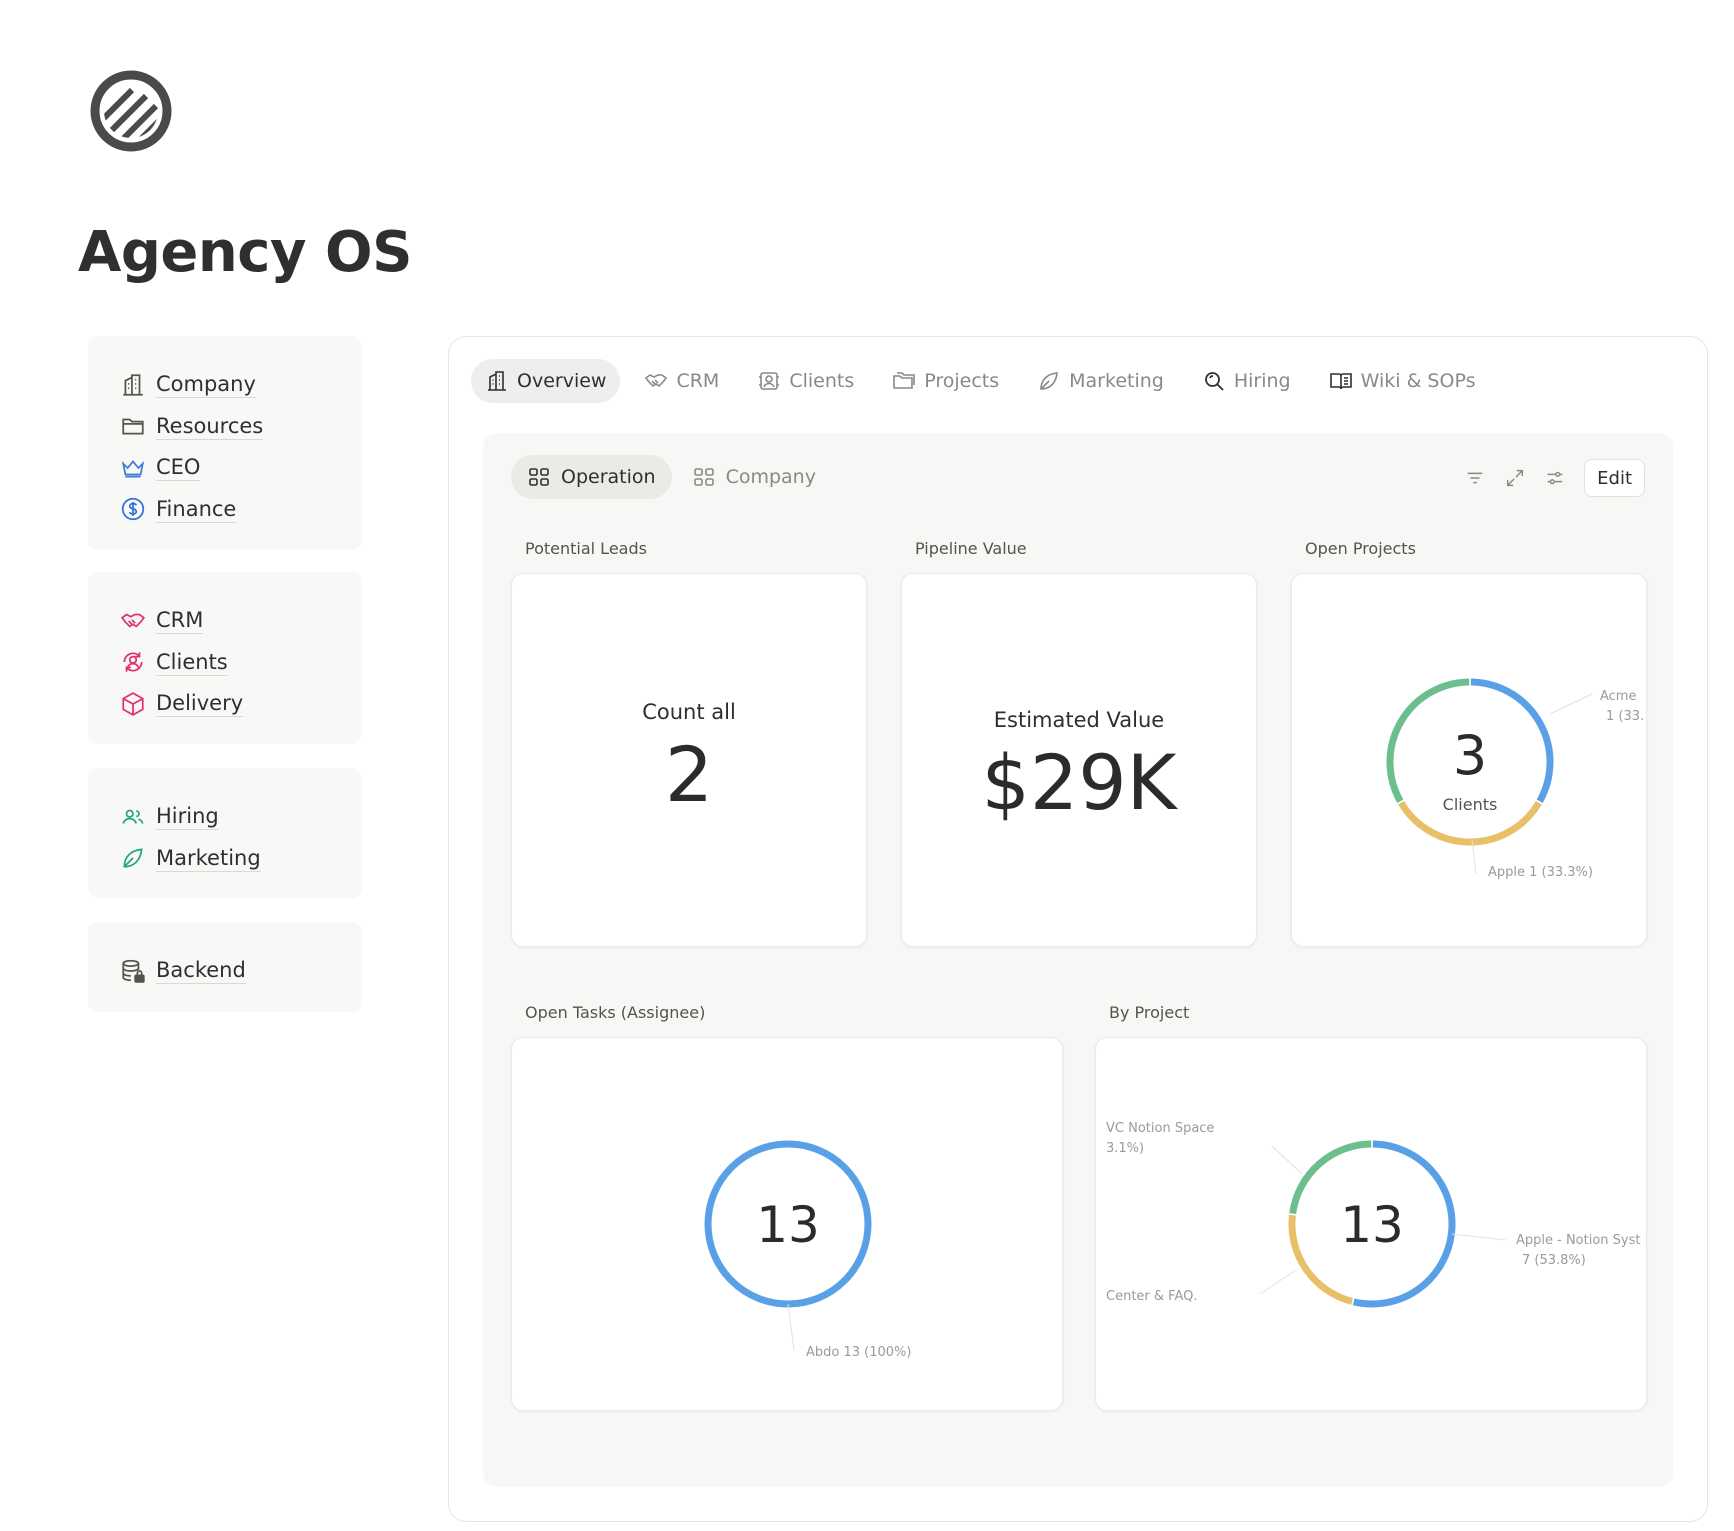 The image size is (1734, 1531). I want to click on card-label-by-project: By Project, so click(1149, 1012).